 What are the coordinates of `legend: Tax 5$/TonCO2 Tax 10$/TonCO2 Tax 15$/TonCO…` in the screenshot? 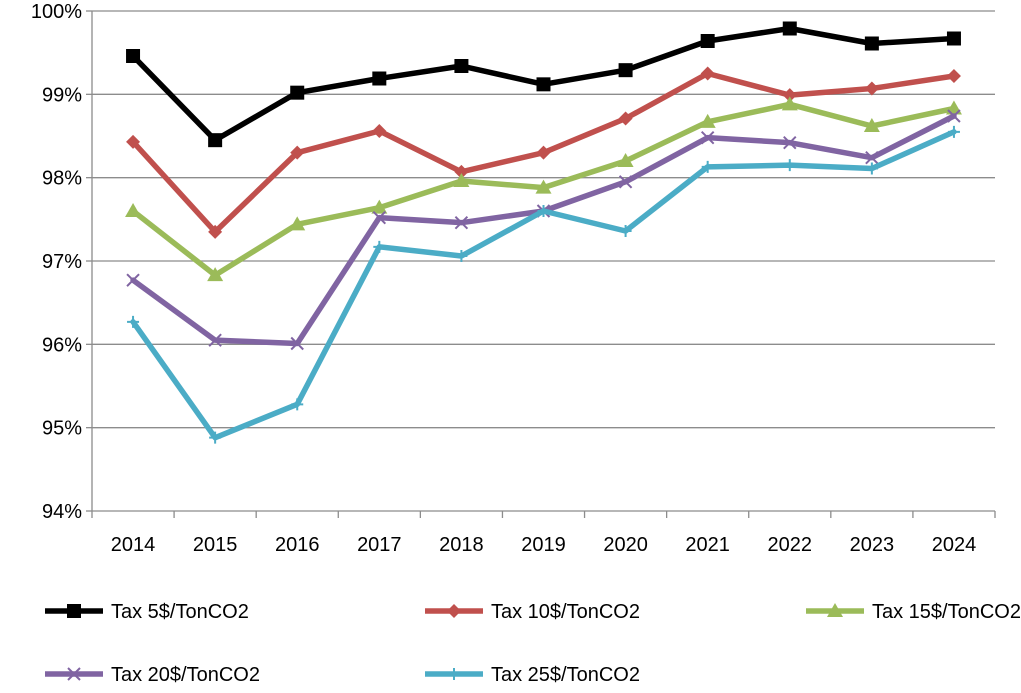 It's located at (533, 643).